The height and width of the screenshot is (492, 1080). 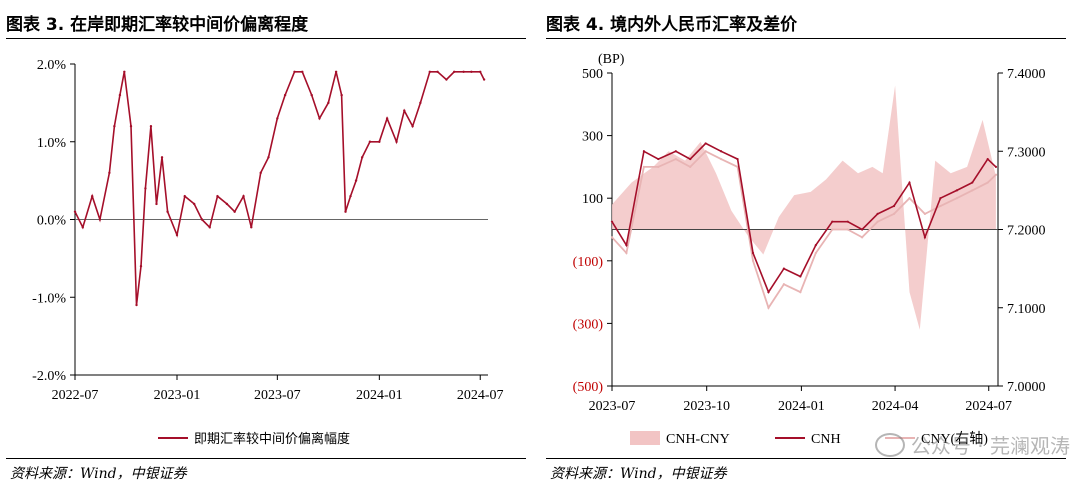 What do you see at coordinates (75, 395) in the screenshot?
I see `x-tick-label: 2022-07` at bounding box center [75, 395].